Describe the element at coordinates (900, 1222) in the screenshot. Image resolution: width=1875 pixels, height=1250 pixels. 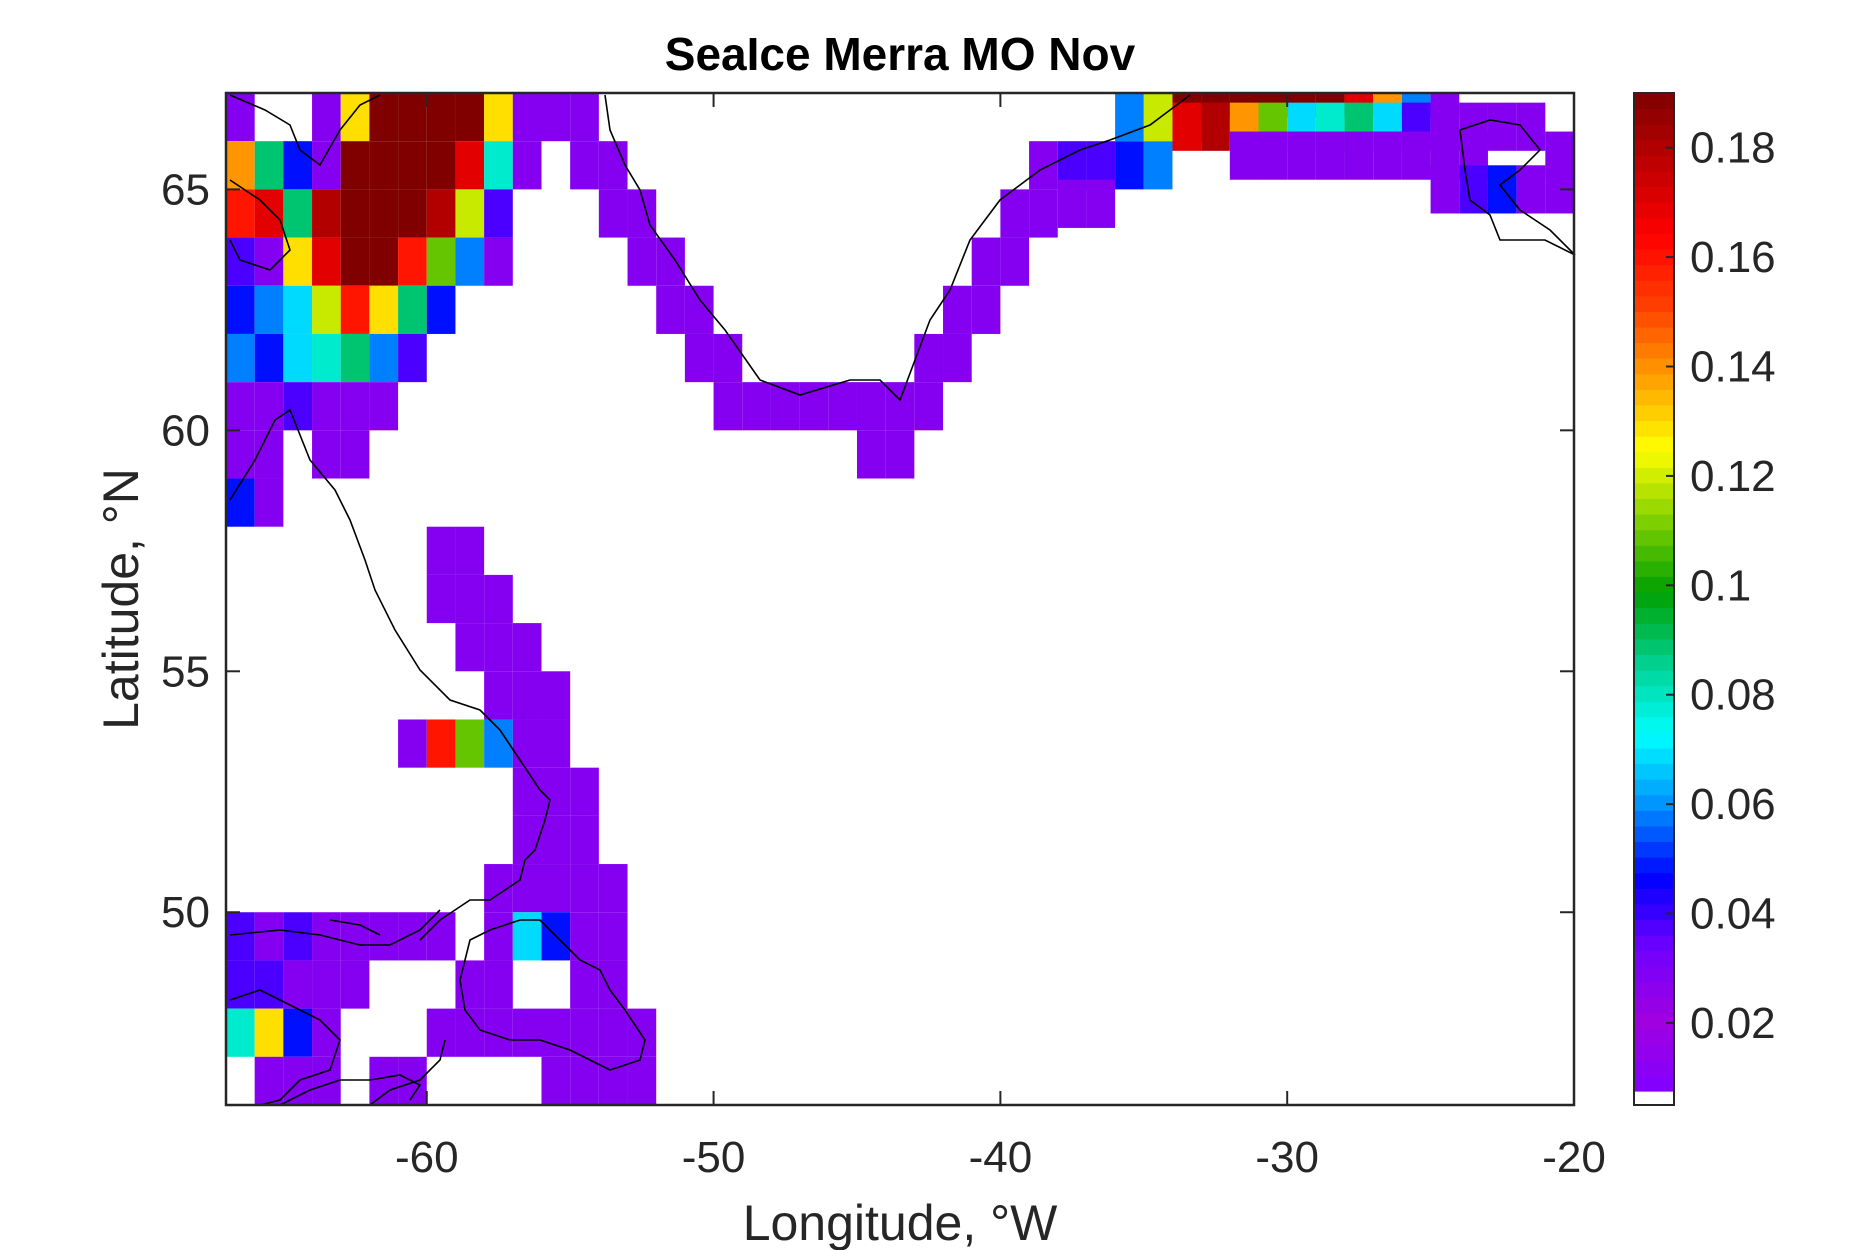
I see `x-axis-label: Longitude, °W` at that location.